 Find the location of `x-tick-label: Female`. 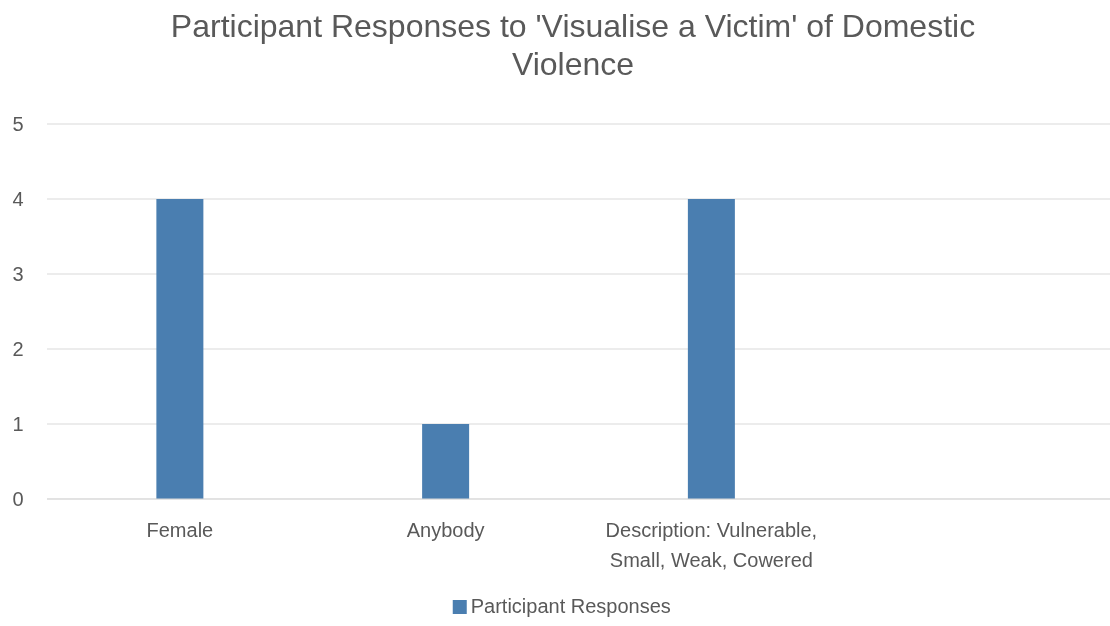

x-tick-label: Female is located at coordinates (180, 530).